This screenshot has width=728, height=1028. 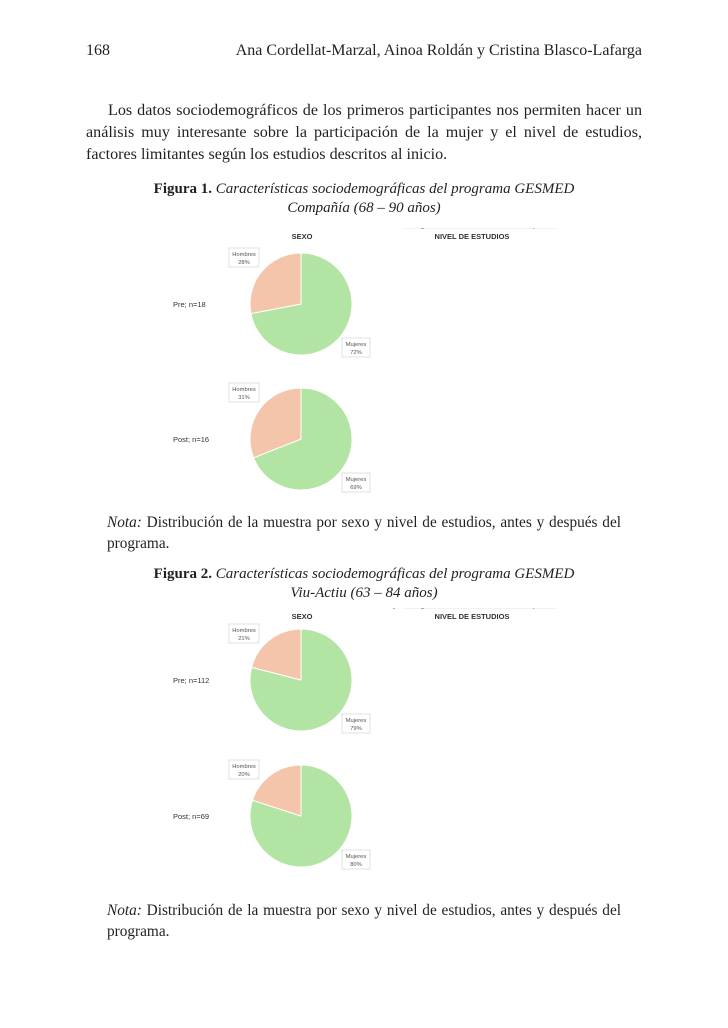 What do you see at coordinates (356, 729) in the screenshot?
I see `f2-pct-mujeres-0: 79%` at bounding box center [356, 729].